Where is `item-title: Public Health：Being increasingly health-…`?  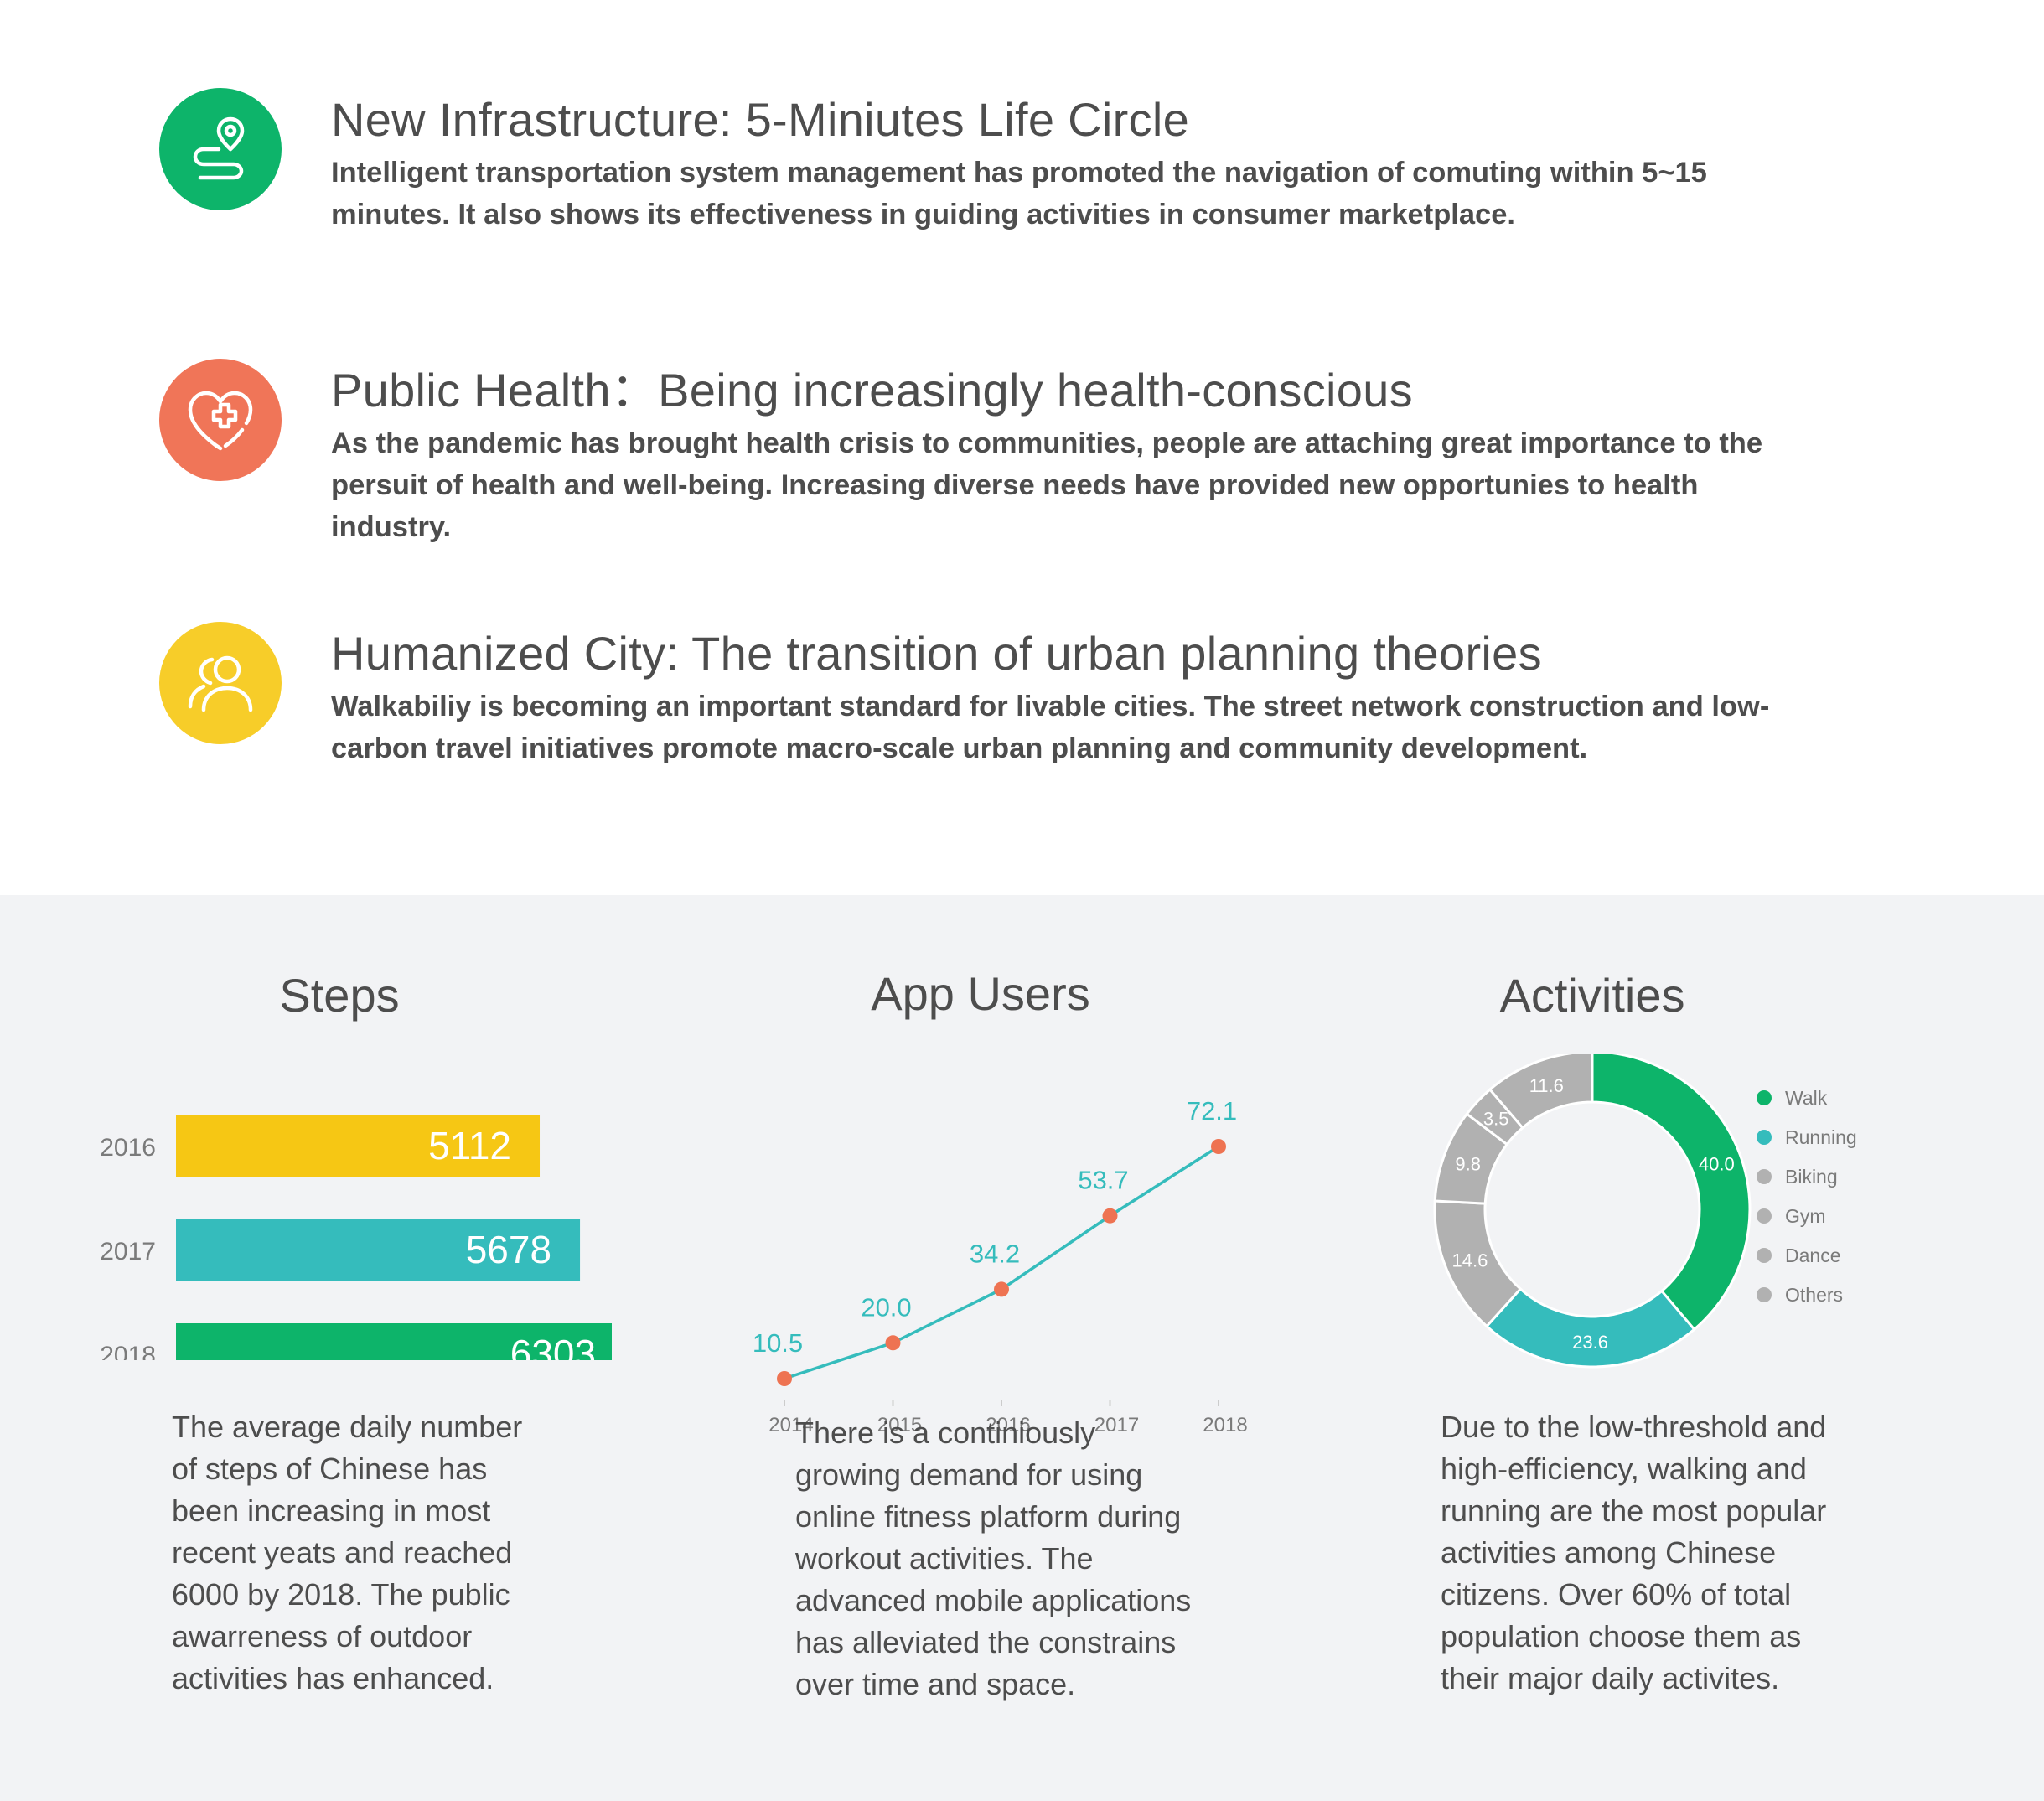
item-title: Public Health：Being increasingly health-… is located at coordinates (872, 390).